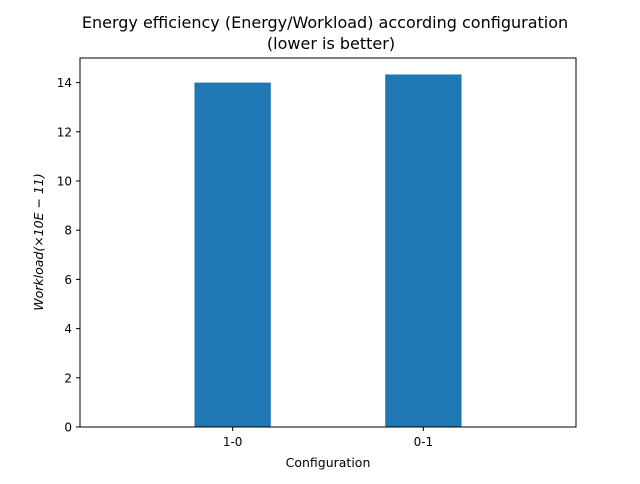  Describe the element at coordinates (38, 241) in the screenshot. I see `y-axis-label: Workload(×10E − 11)` at that location.